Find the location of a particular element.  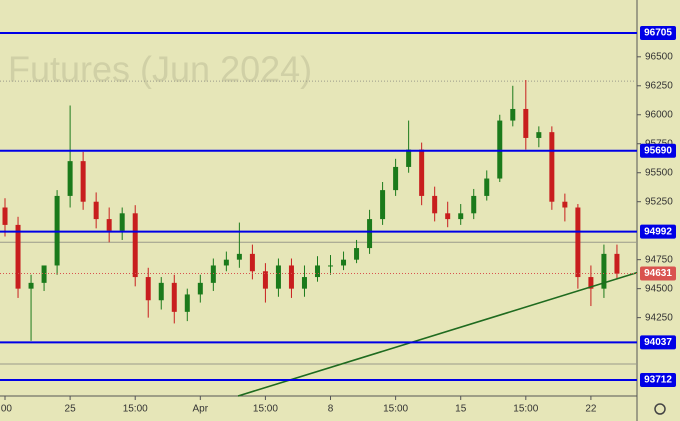

watermark: Futures (Jun 2024) is located at coordinates (160, 69).